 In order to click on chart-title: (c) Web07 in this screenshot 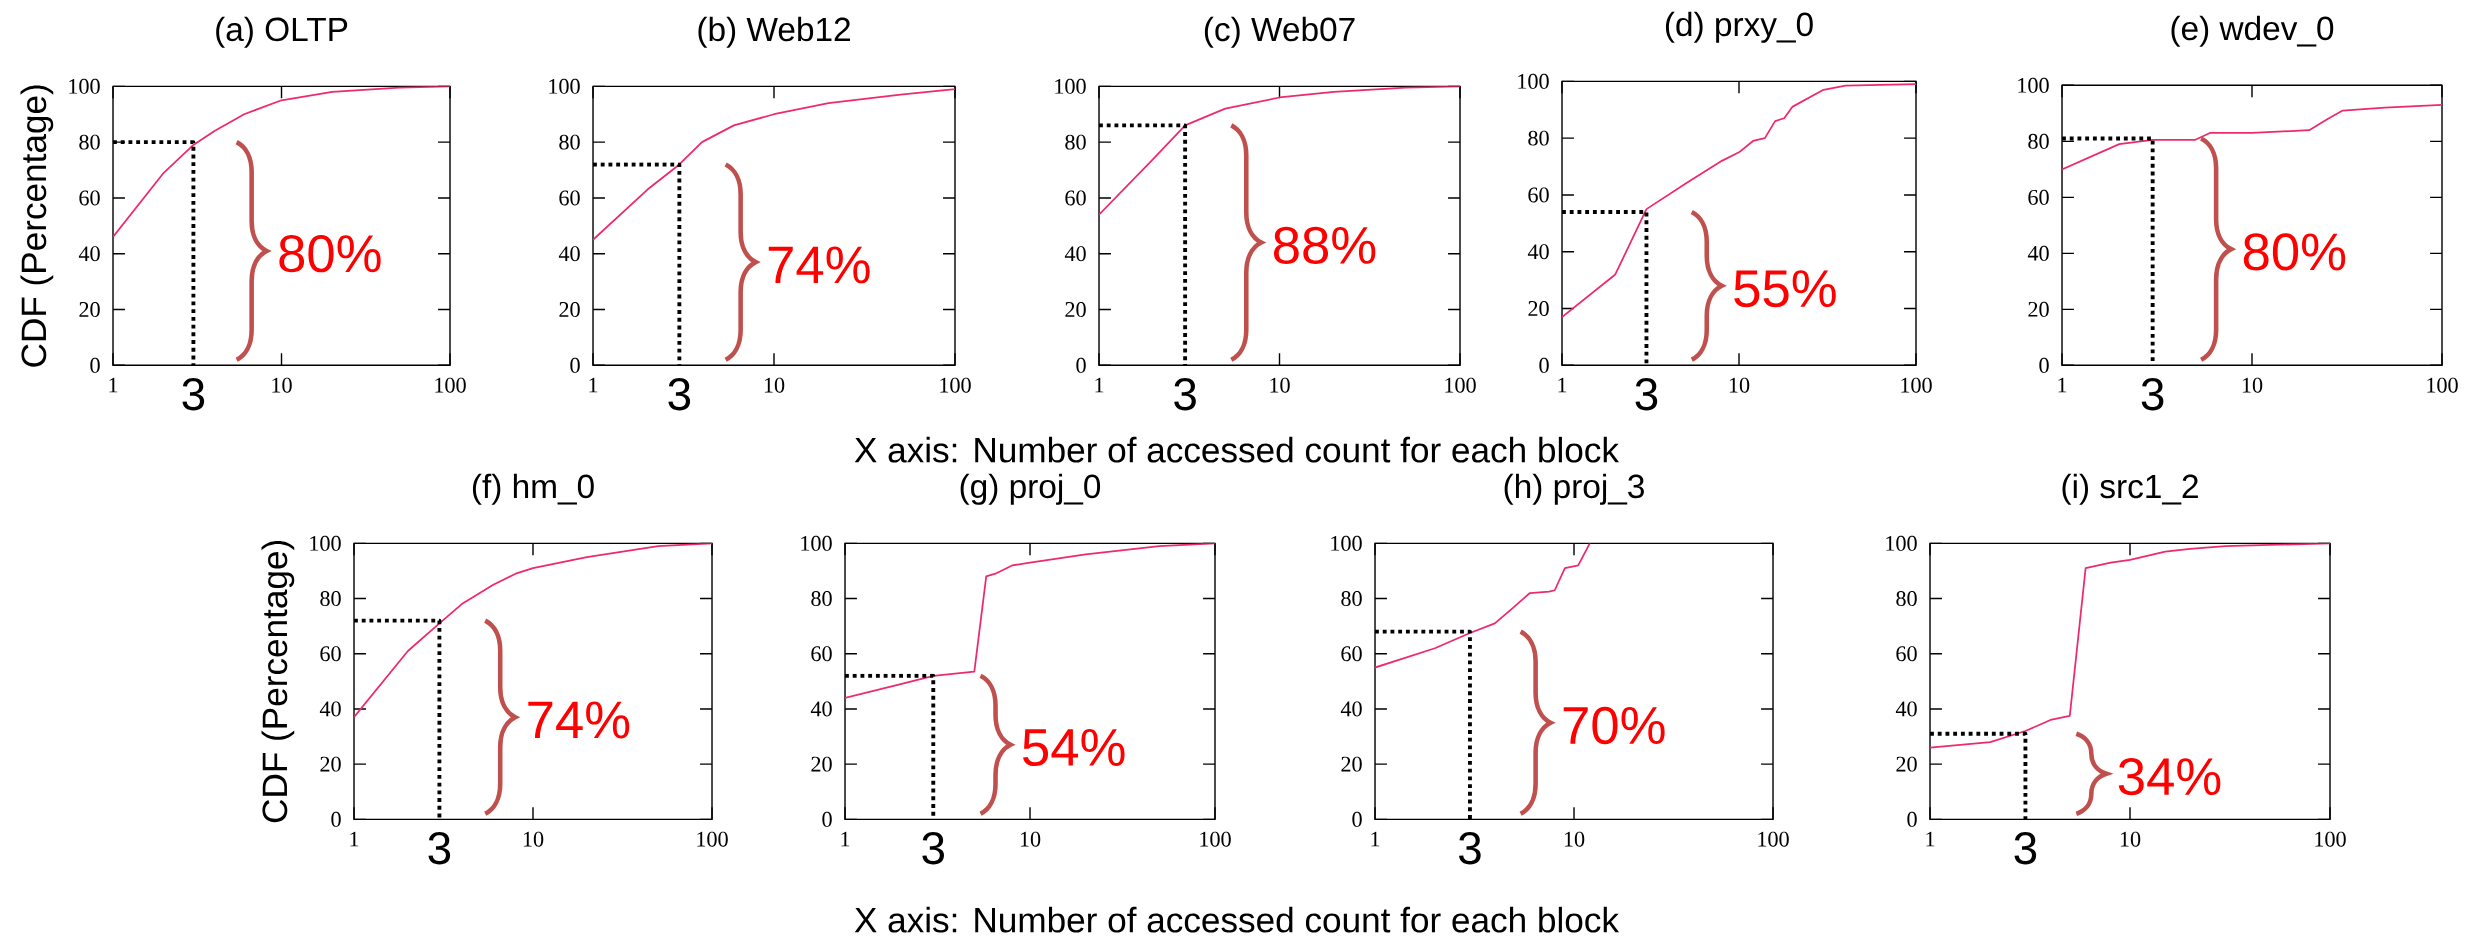, I will do `click(1279, 32)`.